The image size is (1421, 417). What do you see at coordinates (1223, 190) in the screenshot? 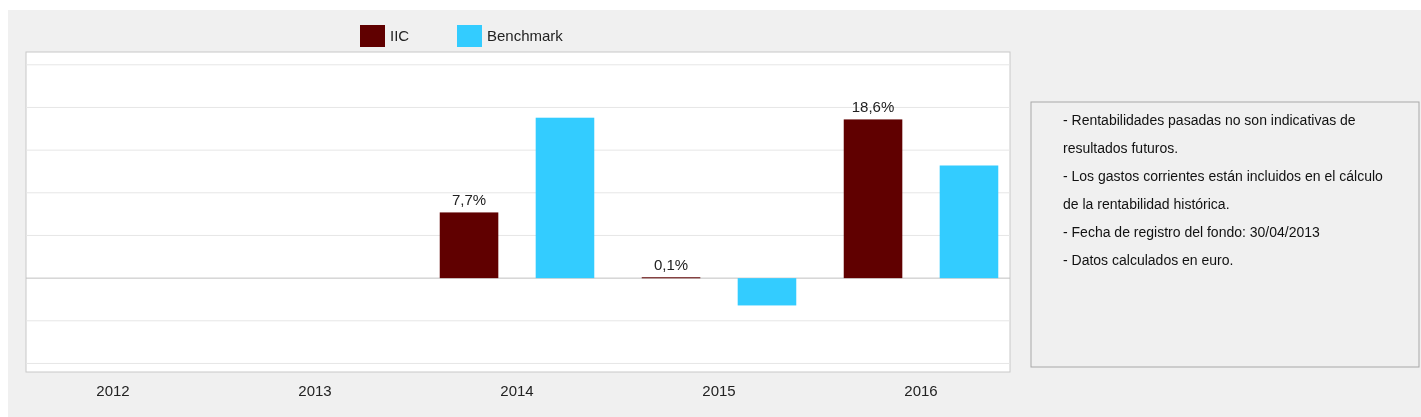
I see `text: - Los gastos corrientes están incluidos en el cálculo de la rentabilidad histórica.` at bounding box center [1223, 190].